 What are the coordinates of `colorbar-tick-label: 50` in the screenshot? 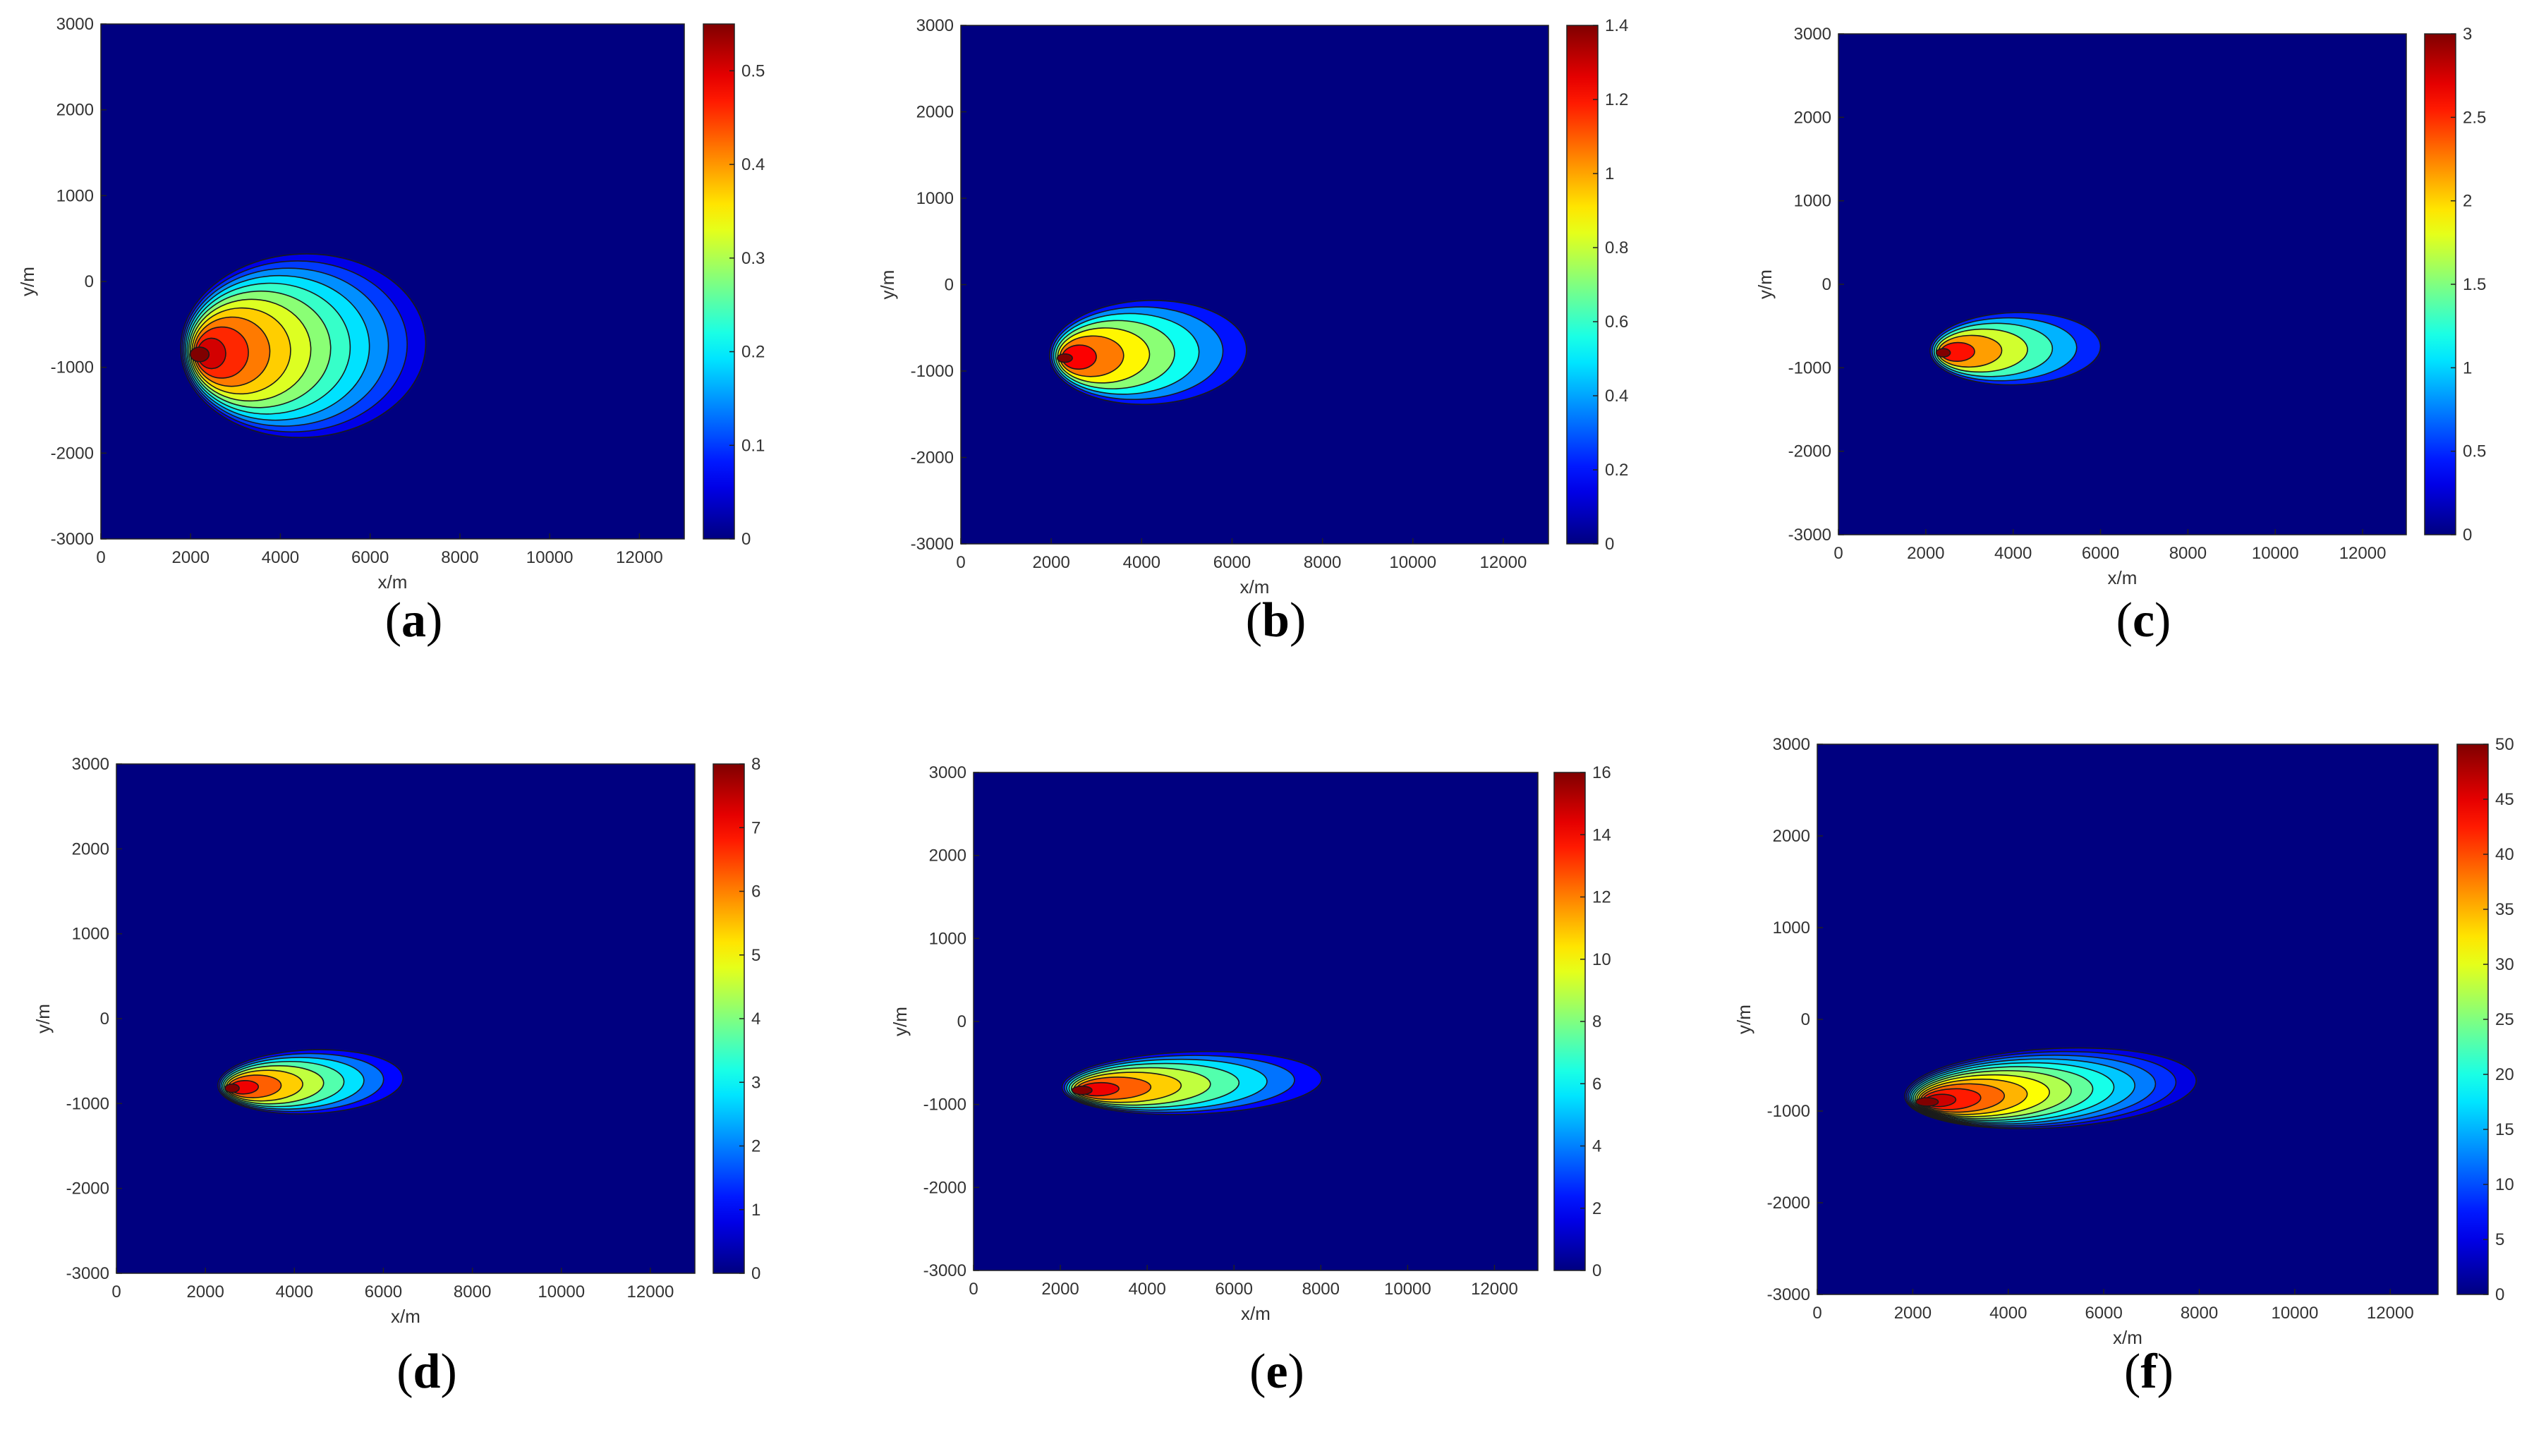 It's located at (2504, 744).